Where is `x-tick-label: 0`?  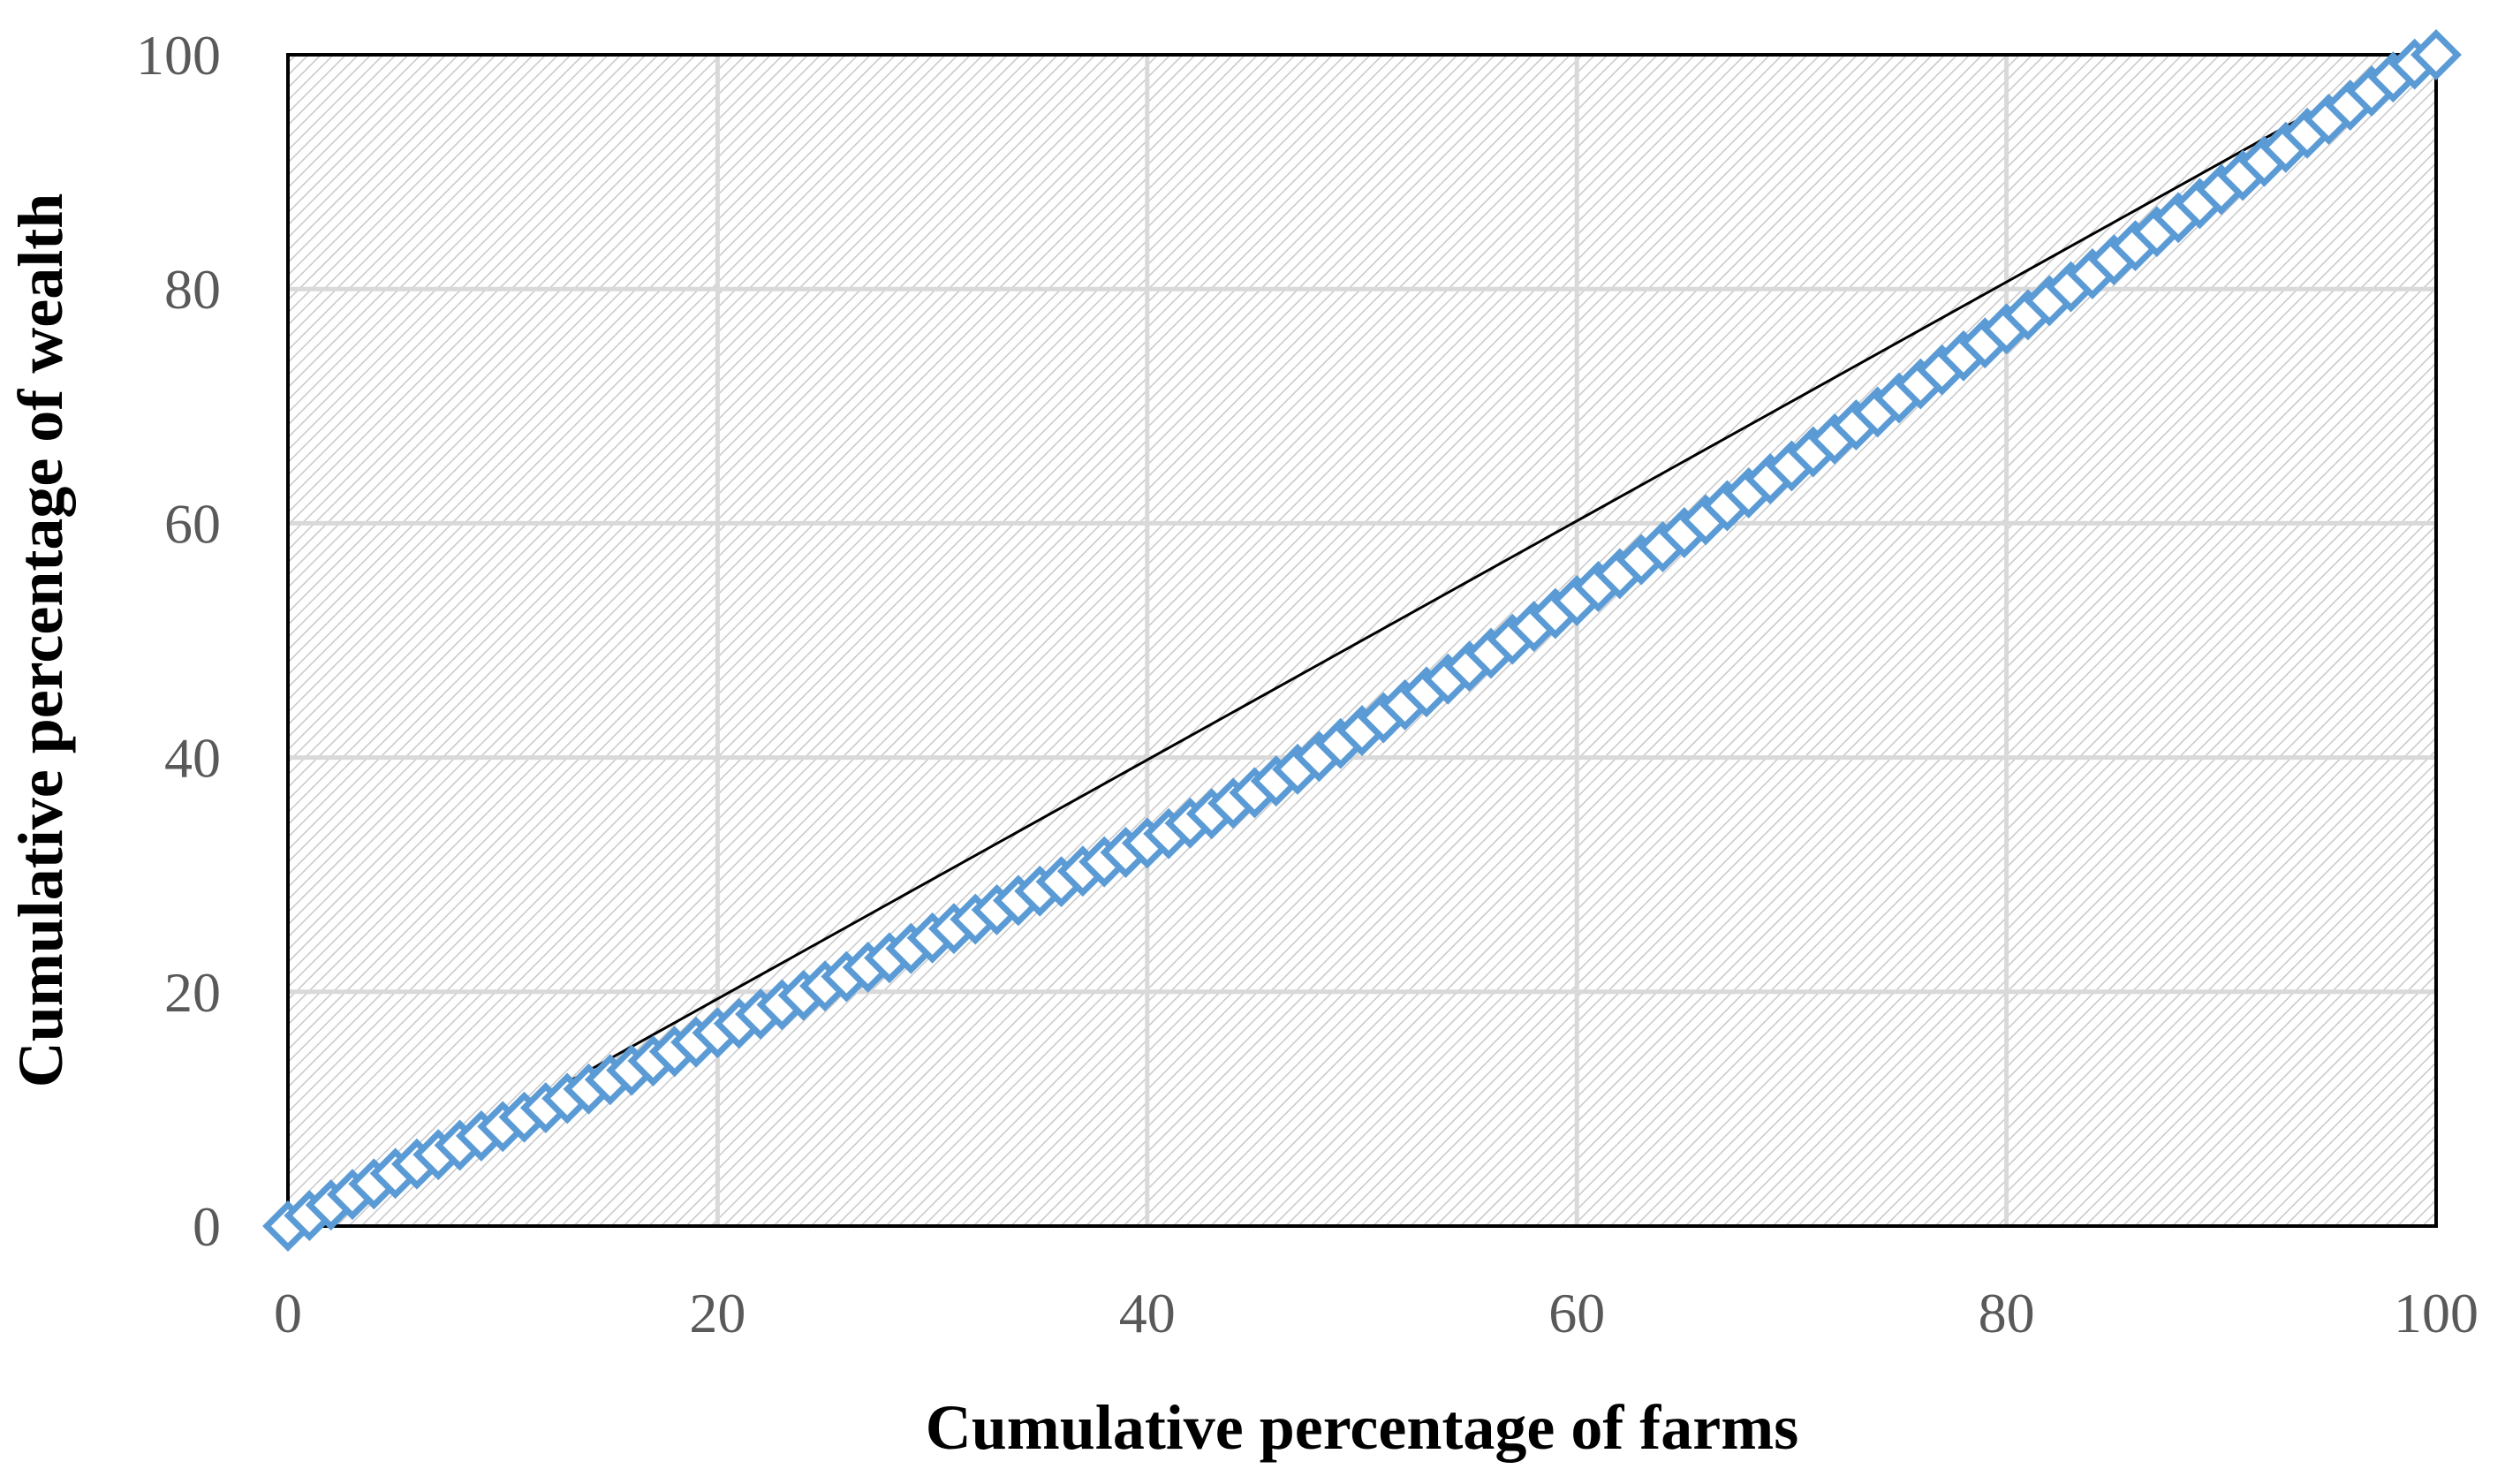
x-tick-label: 0 is located at coordinates (288, 1313).